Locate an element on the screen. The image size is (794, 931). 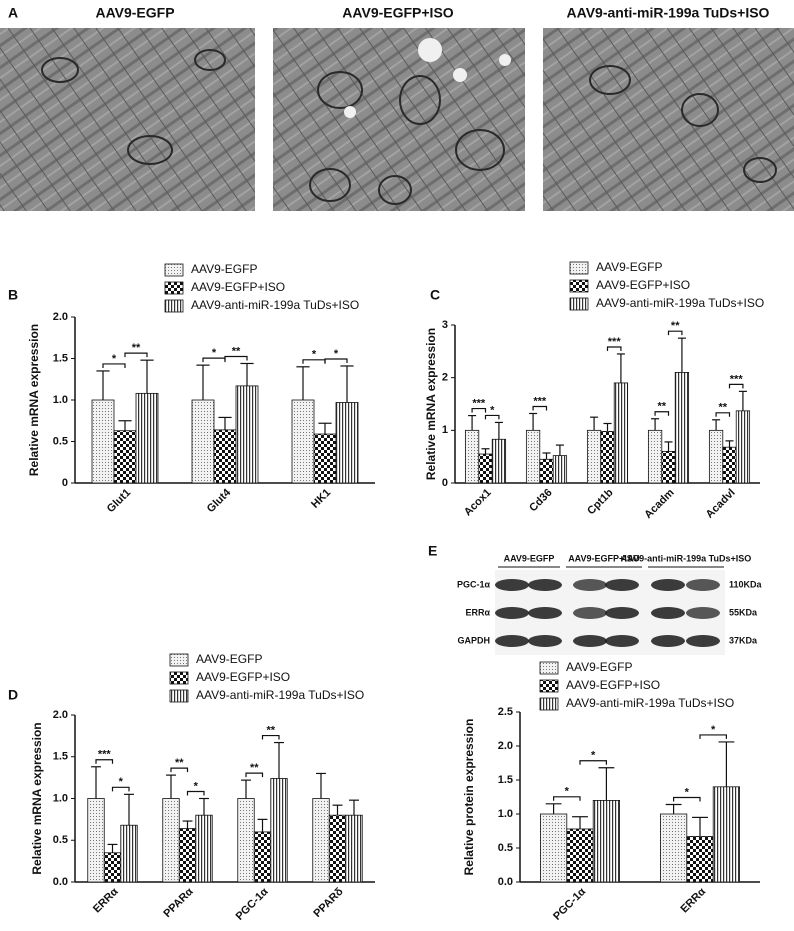
x-tick-label: HK1 is located at coordinates (321, 499).